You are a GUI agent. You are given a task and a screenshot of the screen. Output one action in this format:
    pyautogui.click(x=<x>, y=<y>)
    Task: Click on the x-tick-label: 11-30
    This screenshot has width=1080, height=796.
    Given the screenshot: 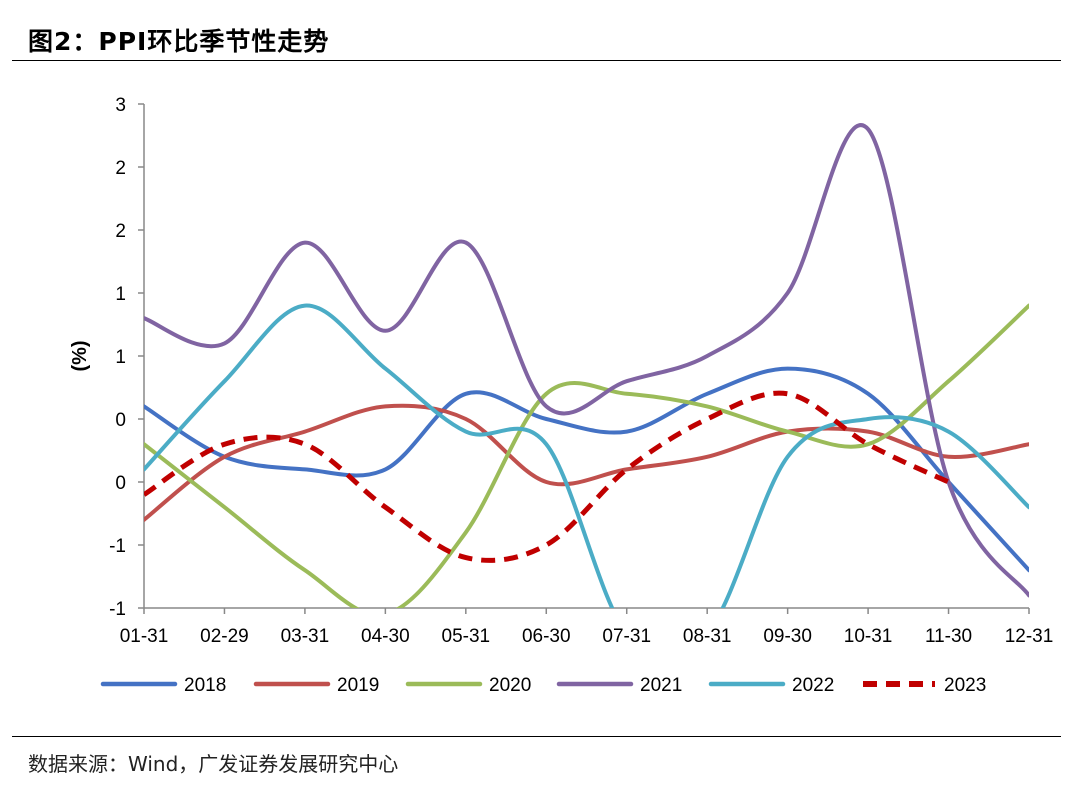 What is the action you would take?
    pyautogui.click(x=948, y=636)
    